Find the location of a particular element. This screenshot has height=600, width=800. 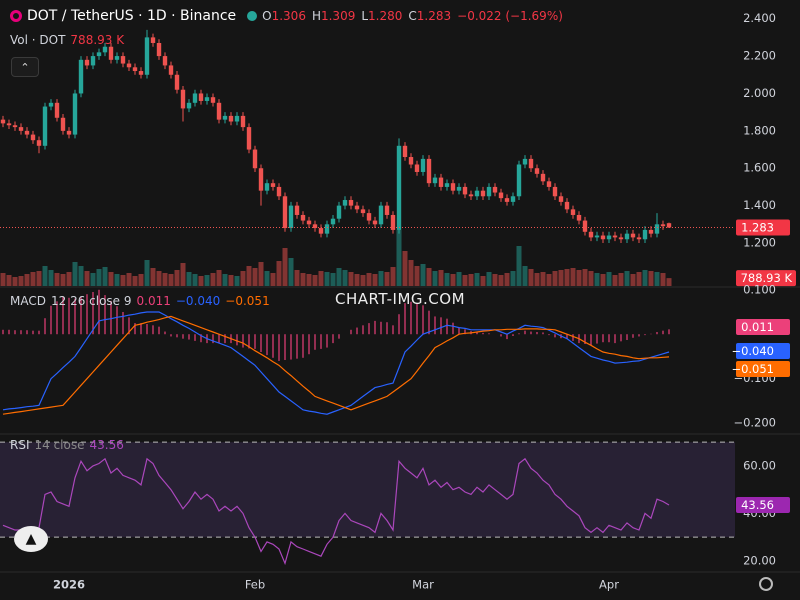

rsi-value-label-box is located at coordinates (763, 504).